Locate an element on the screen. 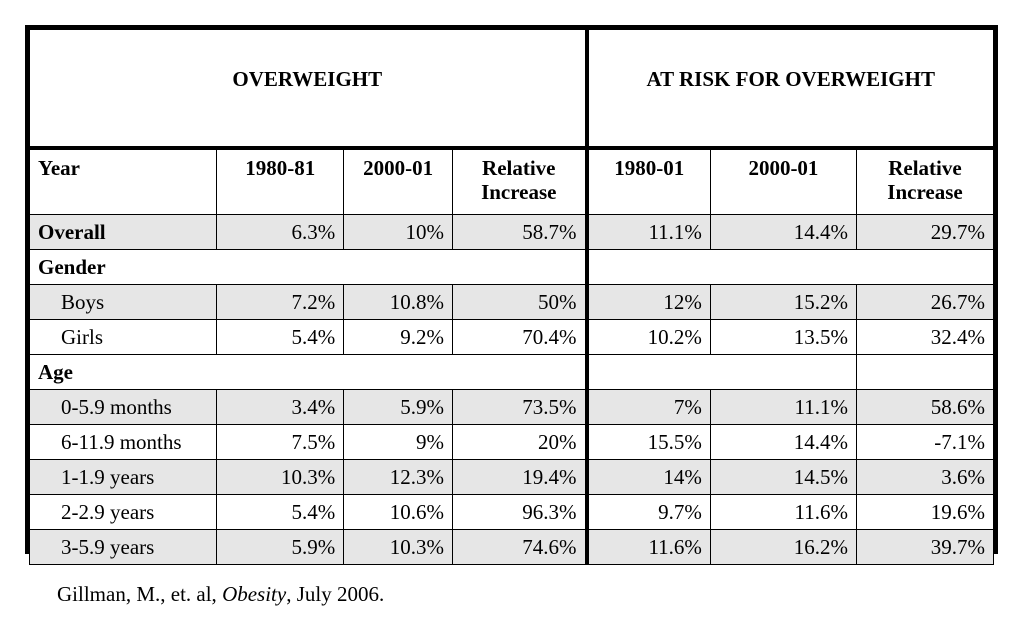 This screenshot has width=1023, height=626. cell-ar-1980: 12% is located at coordinates (648, 302).